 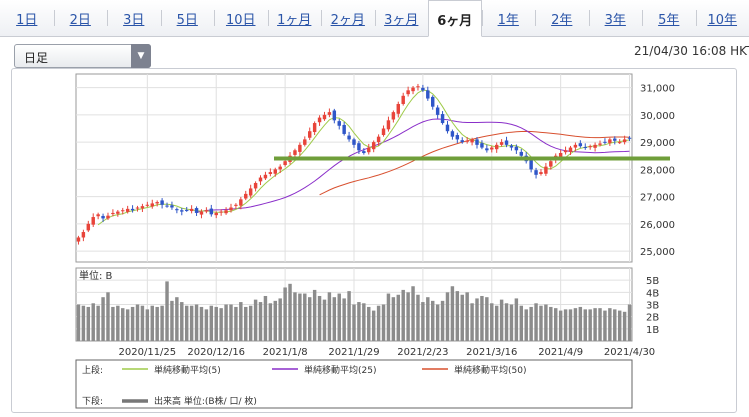 I want to click on period-tabs: 1日 2日 3日 5日 10日 1ヶ月 2ヶ月 3ヶ月 6ヶ月 1年 2年 3年 5年 10年, so click(x=374, y=18).